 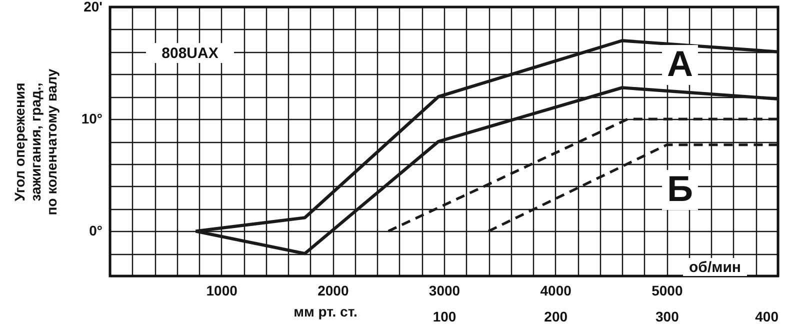 I want to click on y-axis-title: Угол опережения зажигания, град., по коленчатому валу, so click(x=35, y=142).